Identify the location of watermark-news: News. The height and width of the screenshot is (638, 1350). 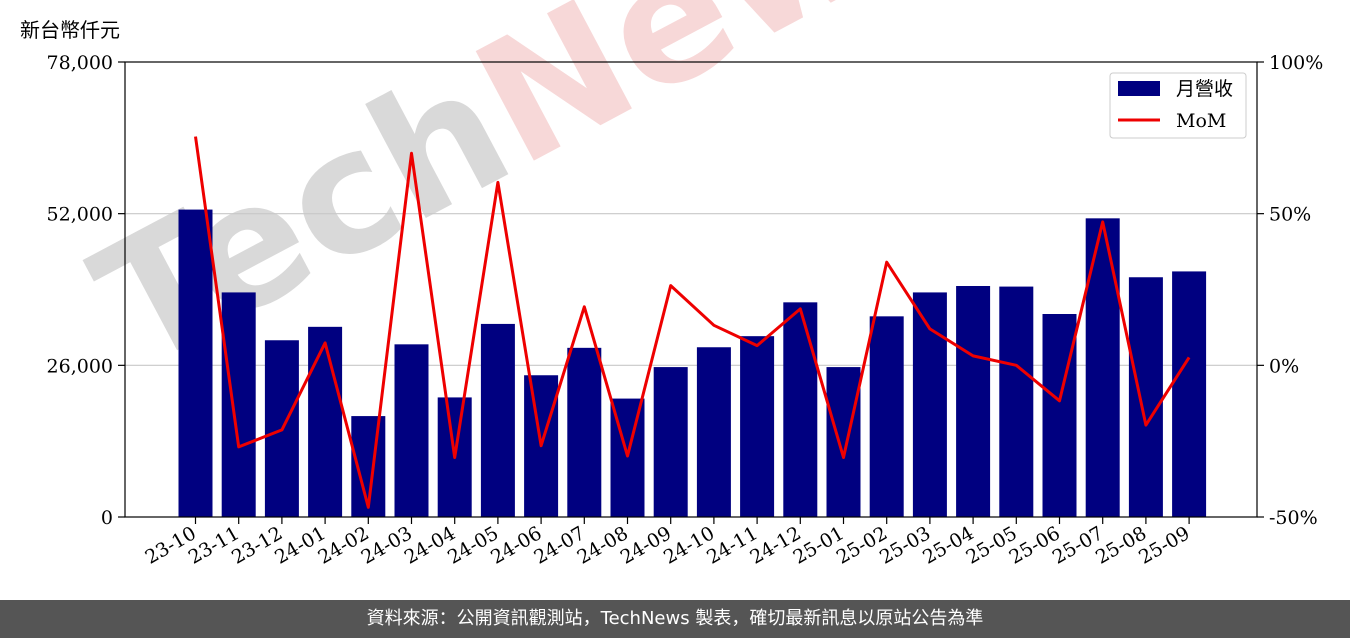
(720, 102).